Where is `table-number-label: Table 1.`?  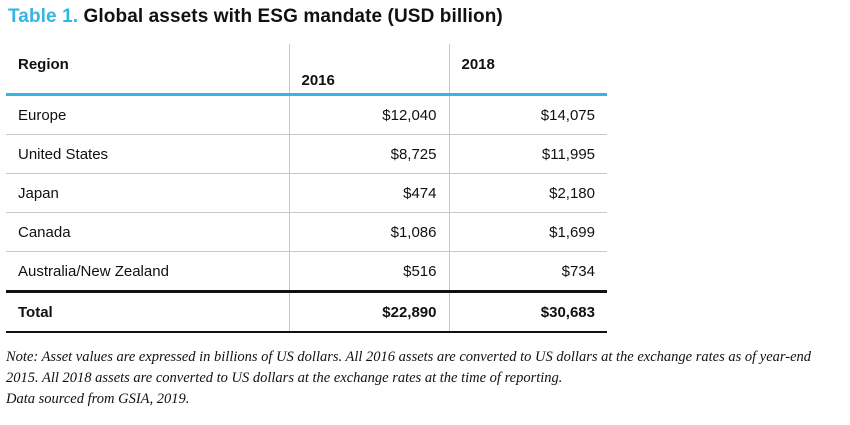
table-number-label: Table 1. is located at coordinates (43, 16).